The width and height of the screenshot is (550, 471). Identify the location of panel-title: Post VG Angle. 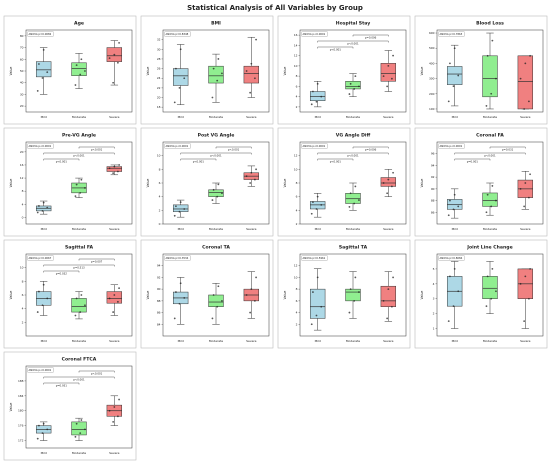
(216, 136).